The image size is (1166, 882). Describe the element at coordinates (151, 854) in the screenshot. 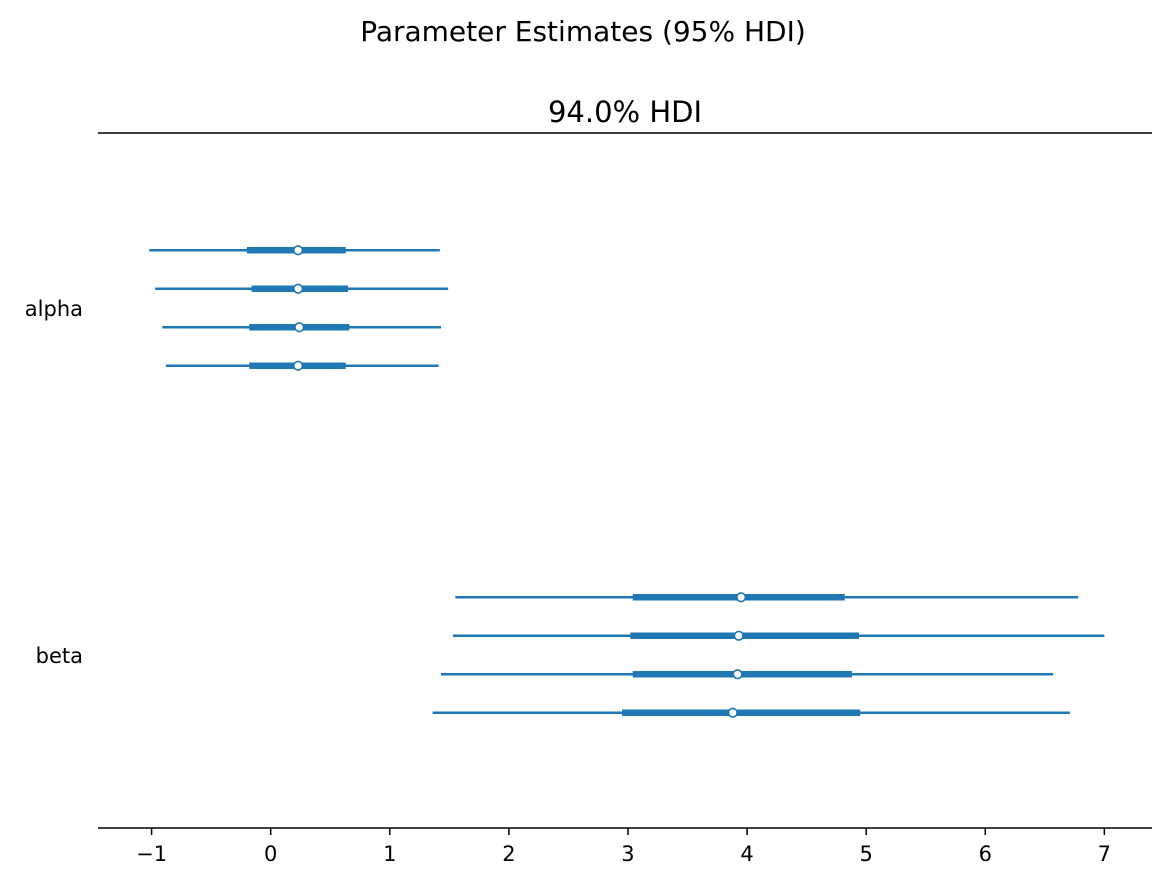

I see `x-tick-label: −1` at that location.